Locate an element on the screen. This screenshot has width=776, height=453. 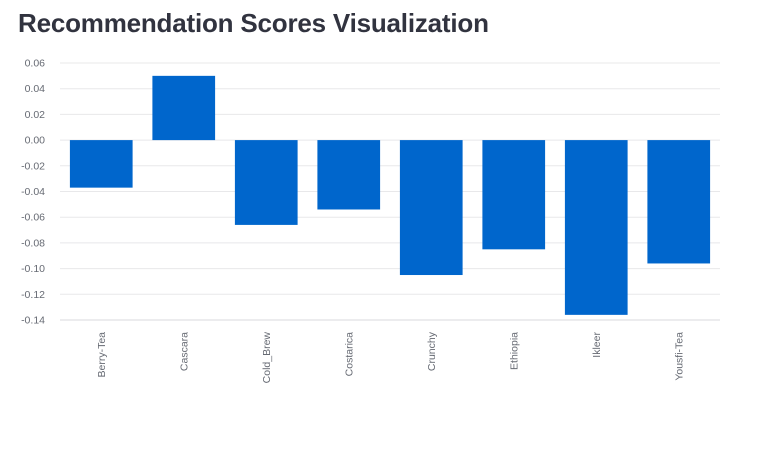
y-tick-label: 0.04 is located at coordinates (35, 89).